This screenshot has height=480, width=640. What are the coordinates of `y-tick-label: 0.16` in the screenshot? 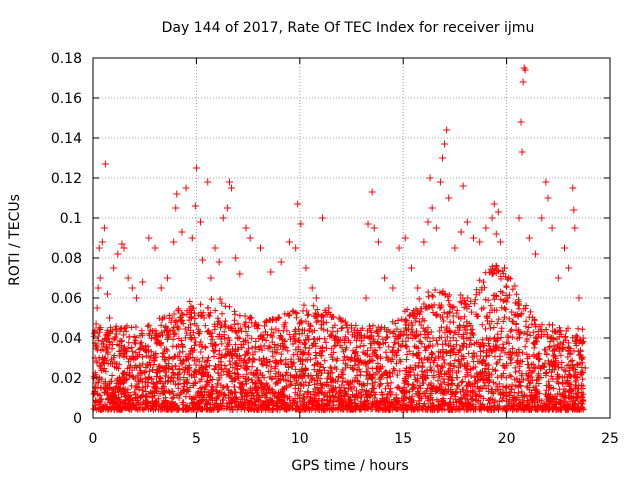 It's located at (66, 99).